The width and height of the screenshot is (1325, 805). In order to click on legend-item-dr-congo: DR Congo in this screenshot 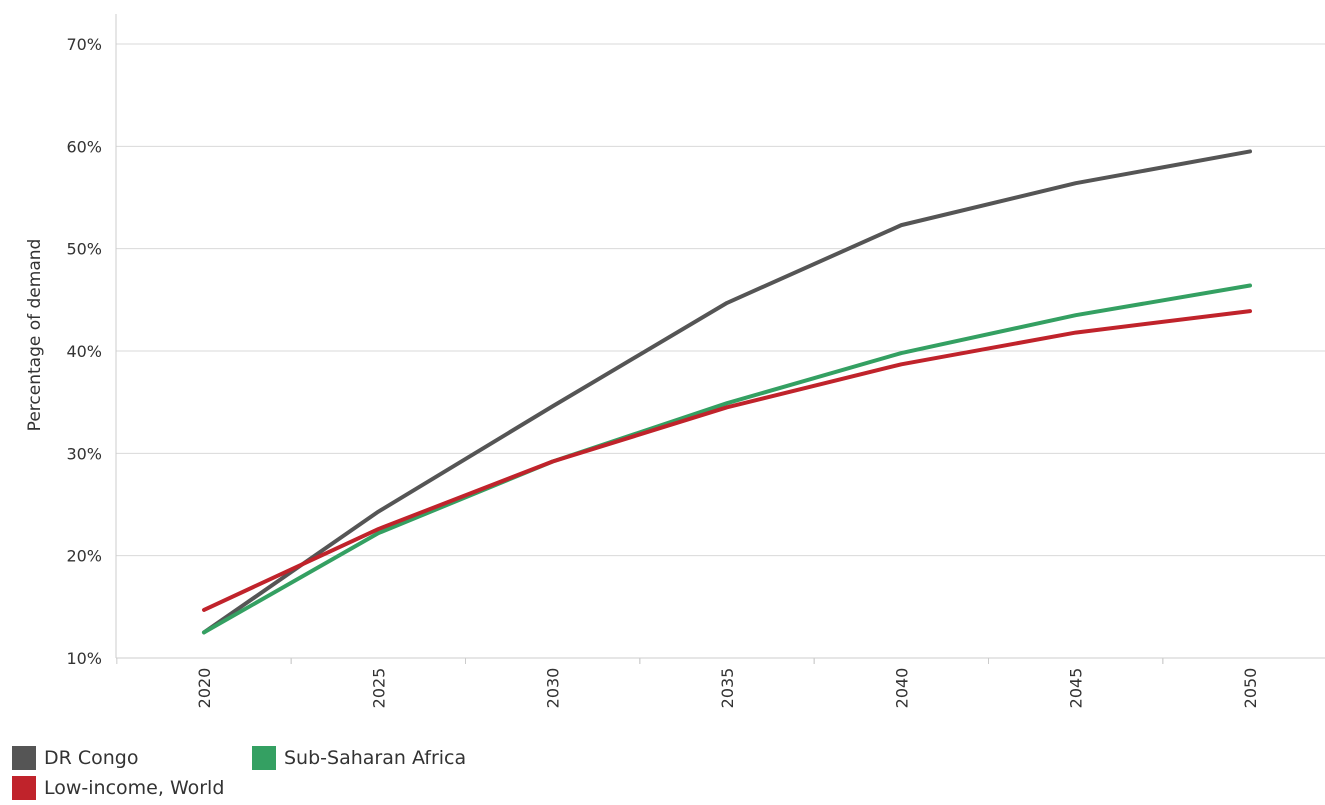, I will do `click(75, 758)`.